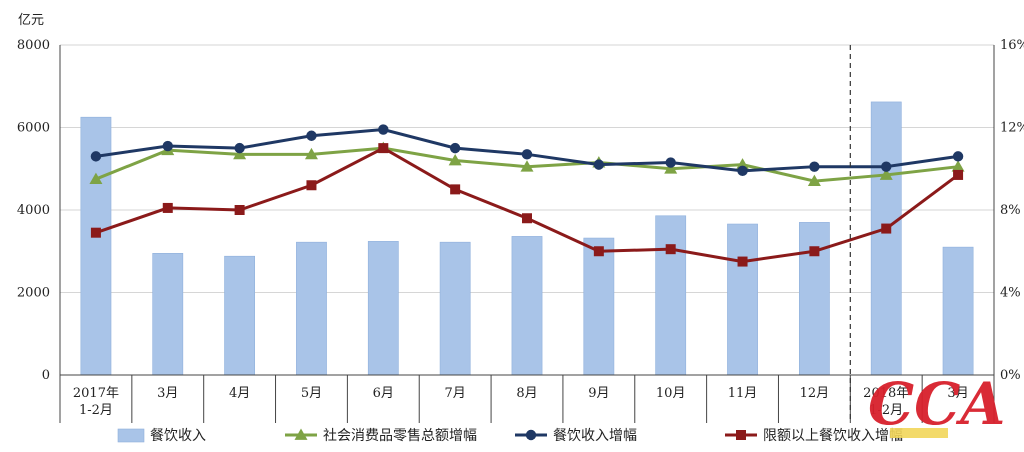  Describe the element at coordinates (833, 436) in the screenshot. I see `legend-label: 限额以上餐饮收入增幅` at that location.